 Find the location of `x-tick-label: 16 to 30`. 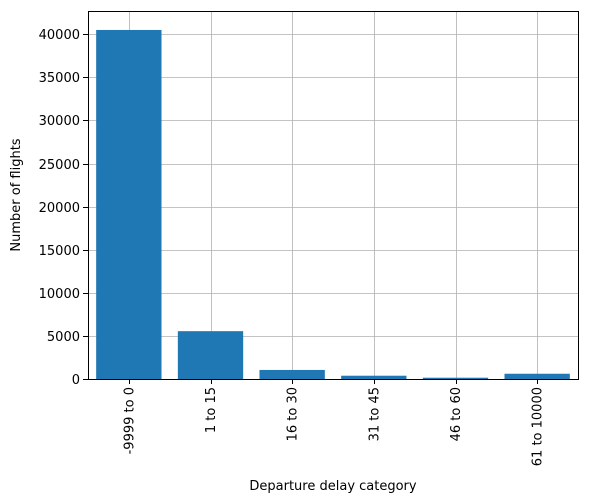

x-tick-label: 16 to 30 is located at coordinates (293, 414).